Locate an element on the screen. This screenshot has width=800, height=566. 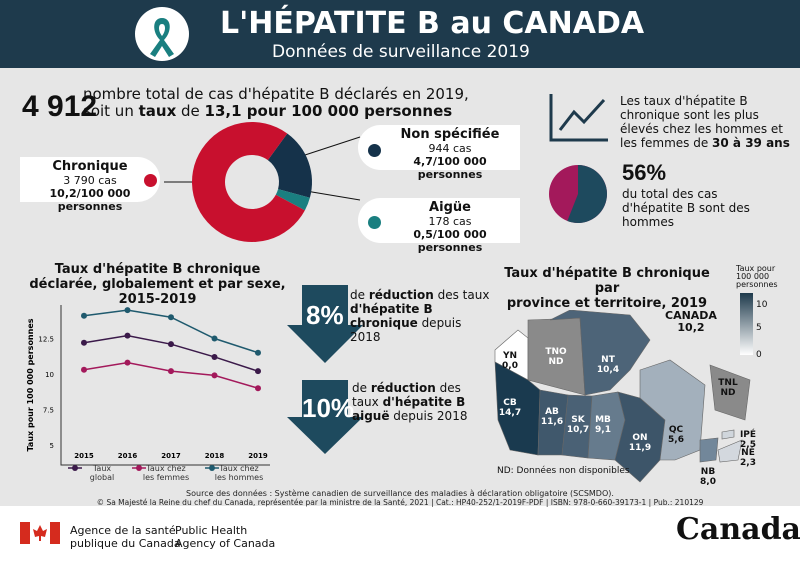
y-tick-label: 12.5 is located at coordinates (46, 340).